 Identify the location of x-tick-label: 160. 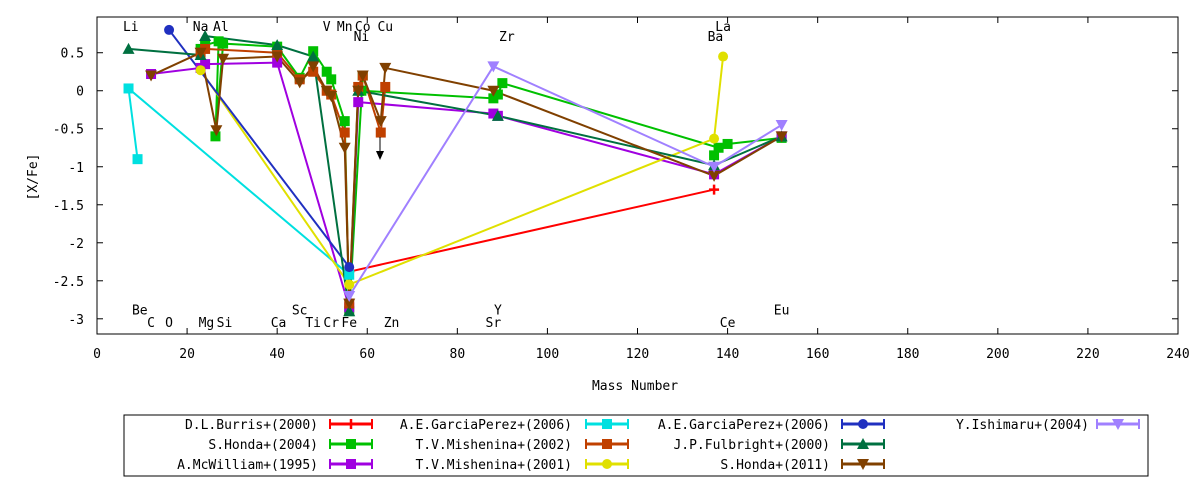
(817, 354).